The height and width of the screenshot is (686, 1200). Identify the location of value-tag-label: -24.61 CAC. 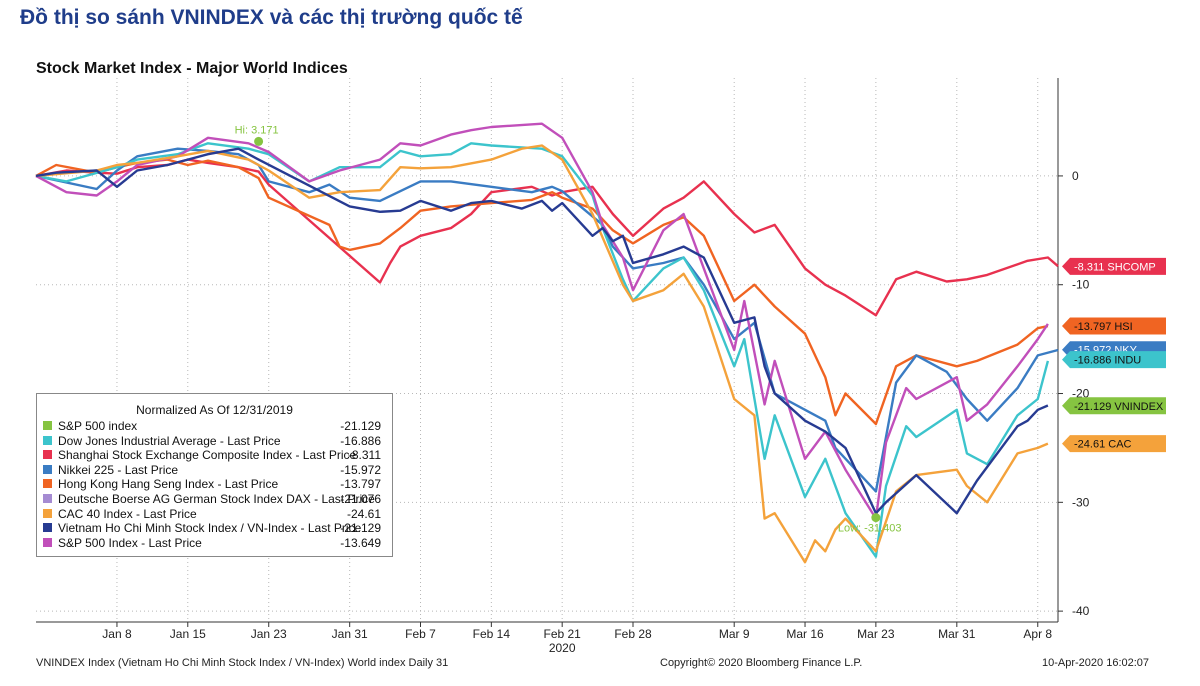
(1103, 445).